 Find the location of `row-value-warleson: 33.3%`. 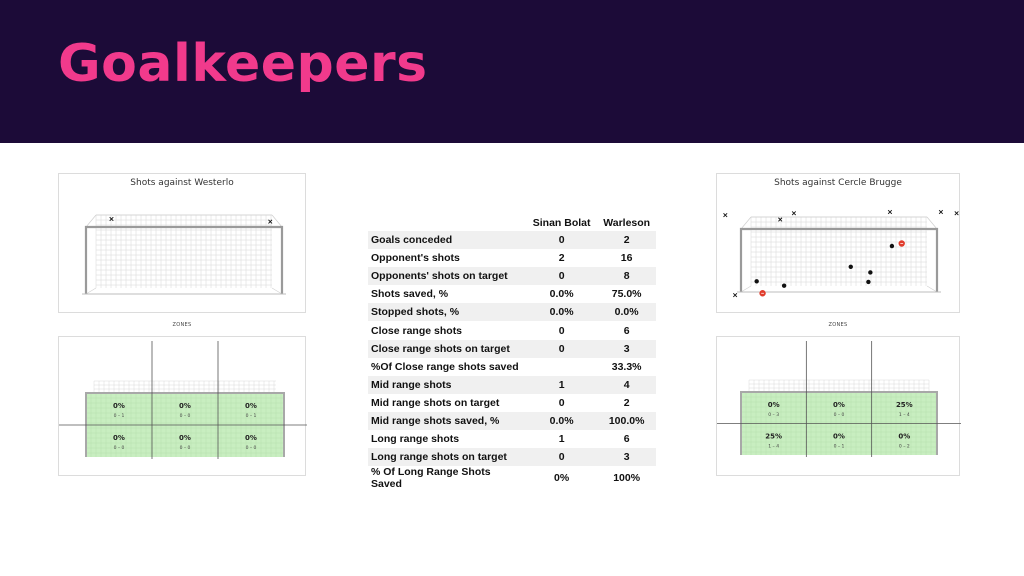

row-value-warleson: 33.3% is located at coordinates (626, 366).